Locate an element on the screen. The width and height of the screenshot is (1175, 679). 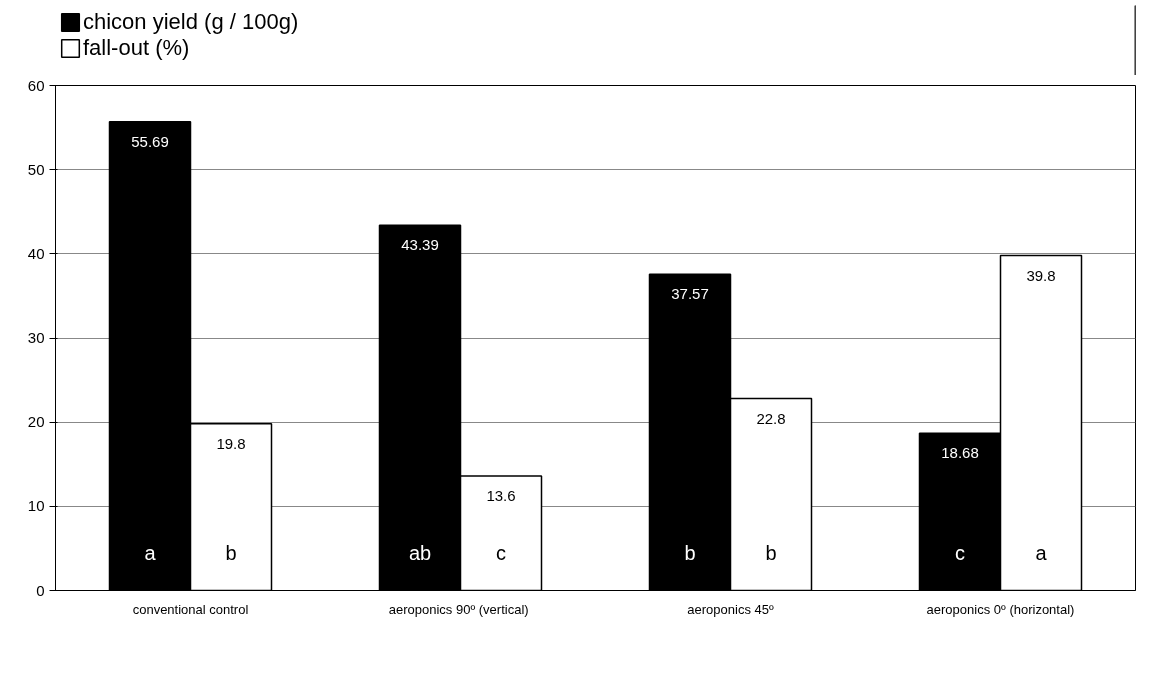
x-tick-label: conventional control is located at coordinates (190, 609).